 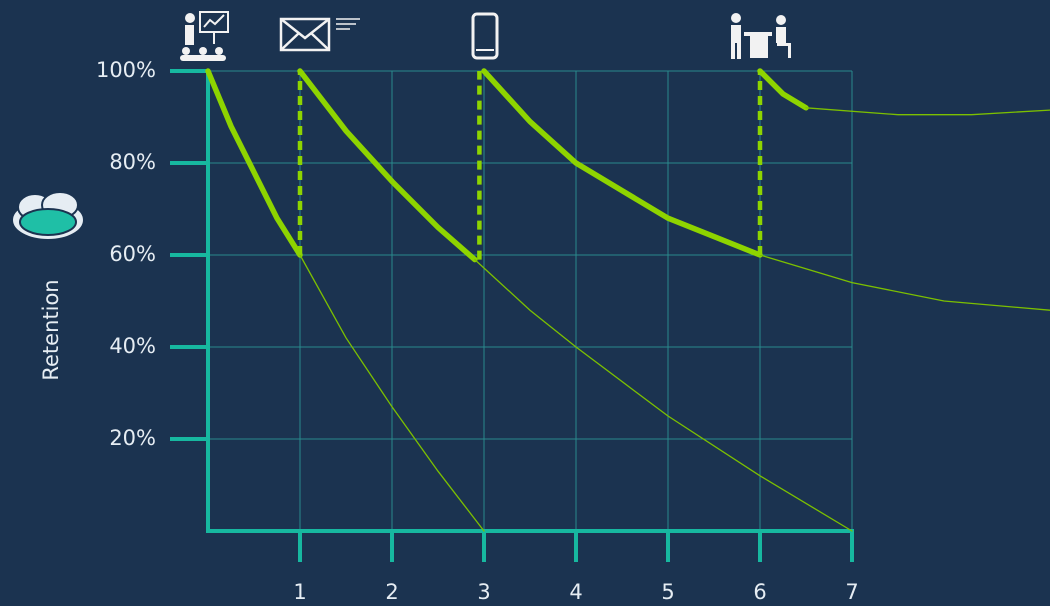 What do you see at coordinates (761, 36) in the screenshot?
I see `meeting-icon` at bounding box center [761, 36].